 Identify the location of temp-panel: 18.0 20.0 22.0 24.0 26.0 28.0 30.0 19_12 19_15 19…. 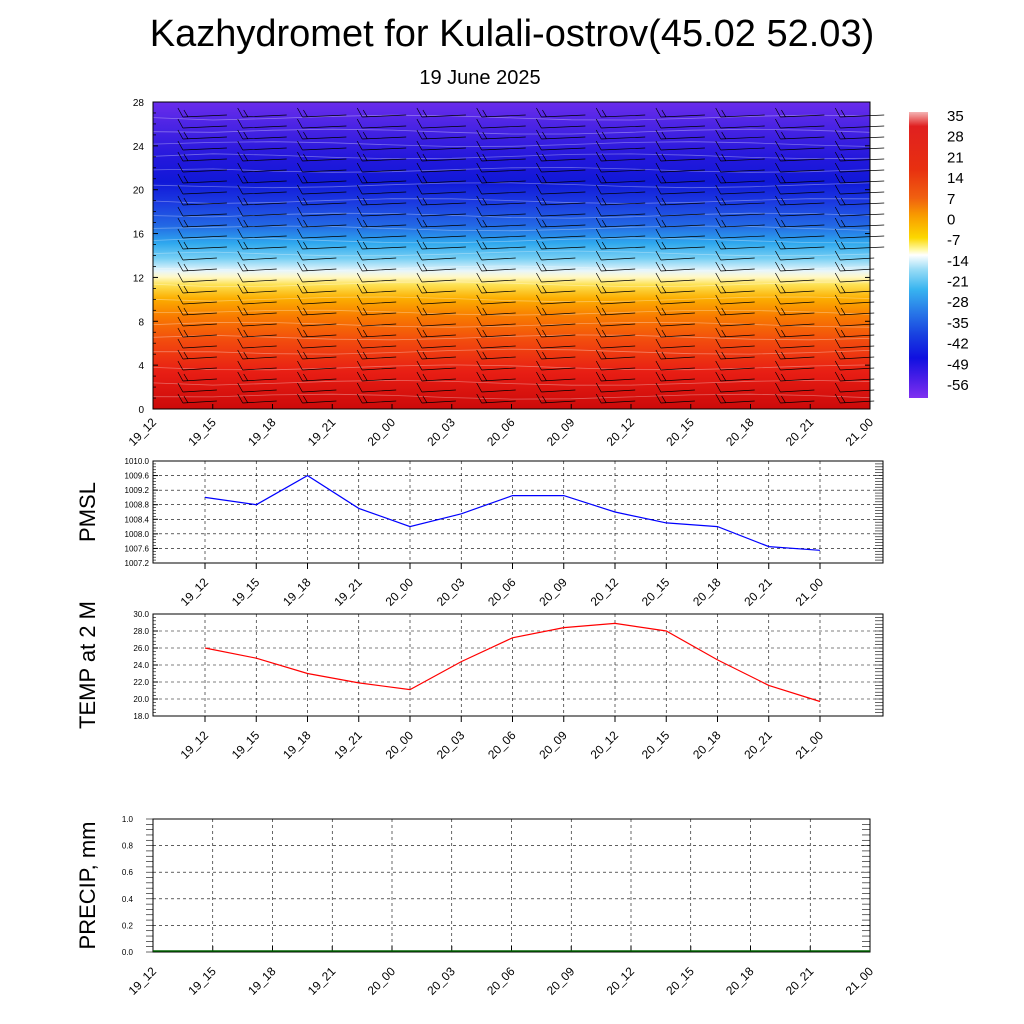
(479, 681).